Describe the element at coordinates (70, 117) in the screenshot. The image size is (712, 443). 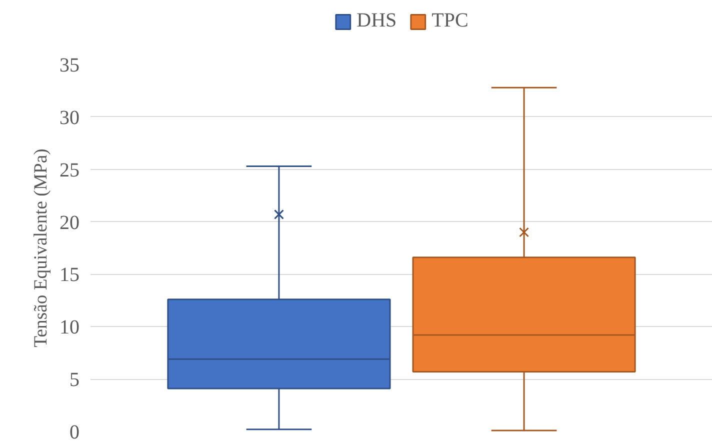
I see `y-tick-label: 30` at that location.